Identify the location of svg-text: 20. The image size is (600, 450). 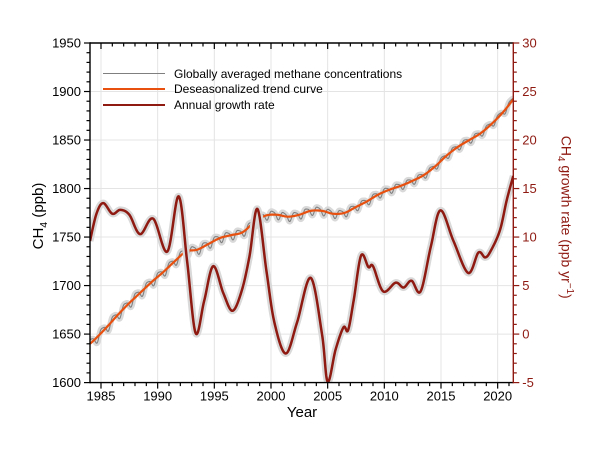
(529, 140).